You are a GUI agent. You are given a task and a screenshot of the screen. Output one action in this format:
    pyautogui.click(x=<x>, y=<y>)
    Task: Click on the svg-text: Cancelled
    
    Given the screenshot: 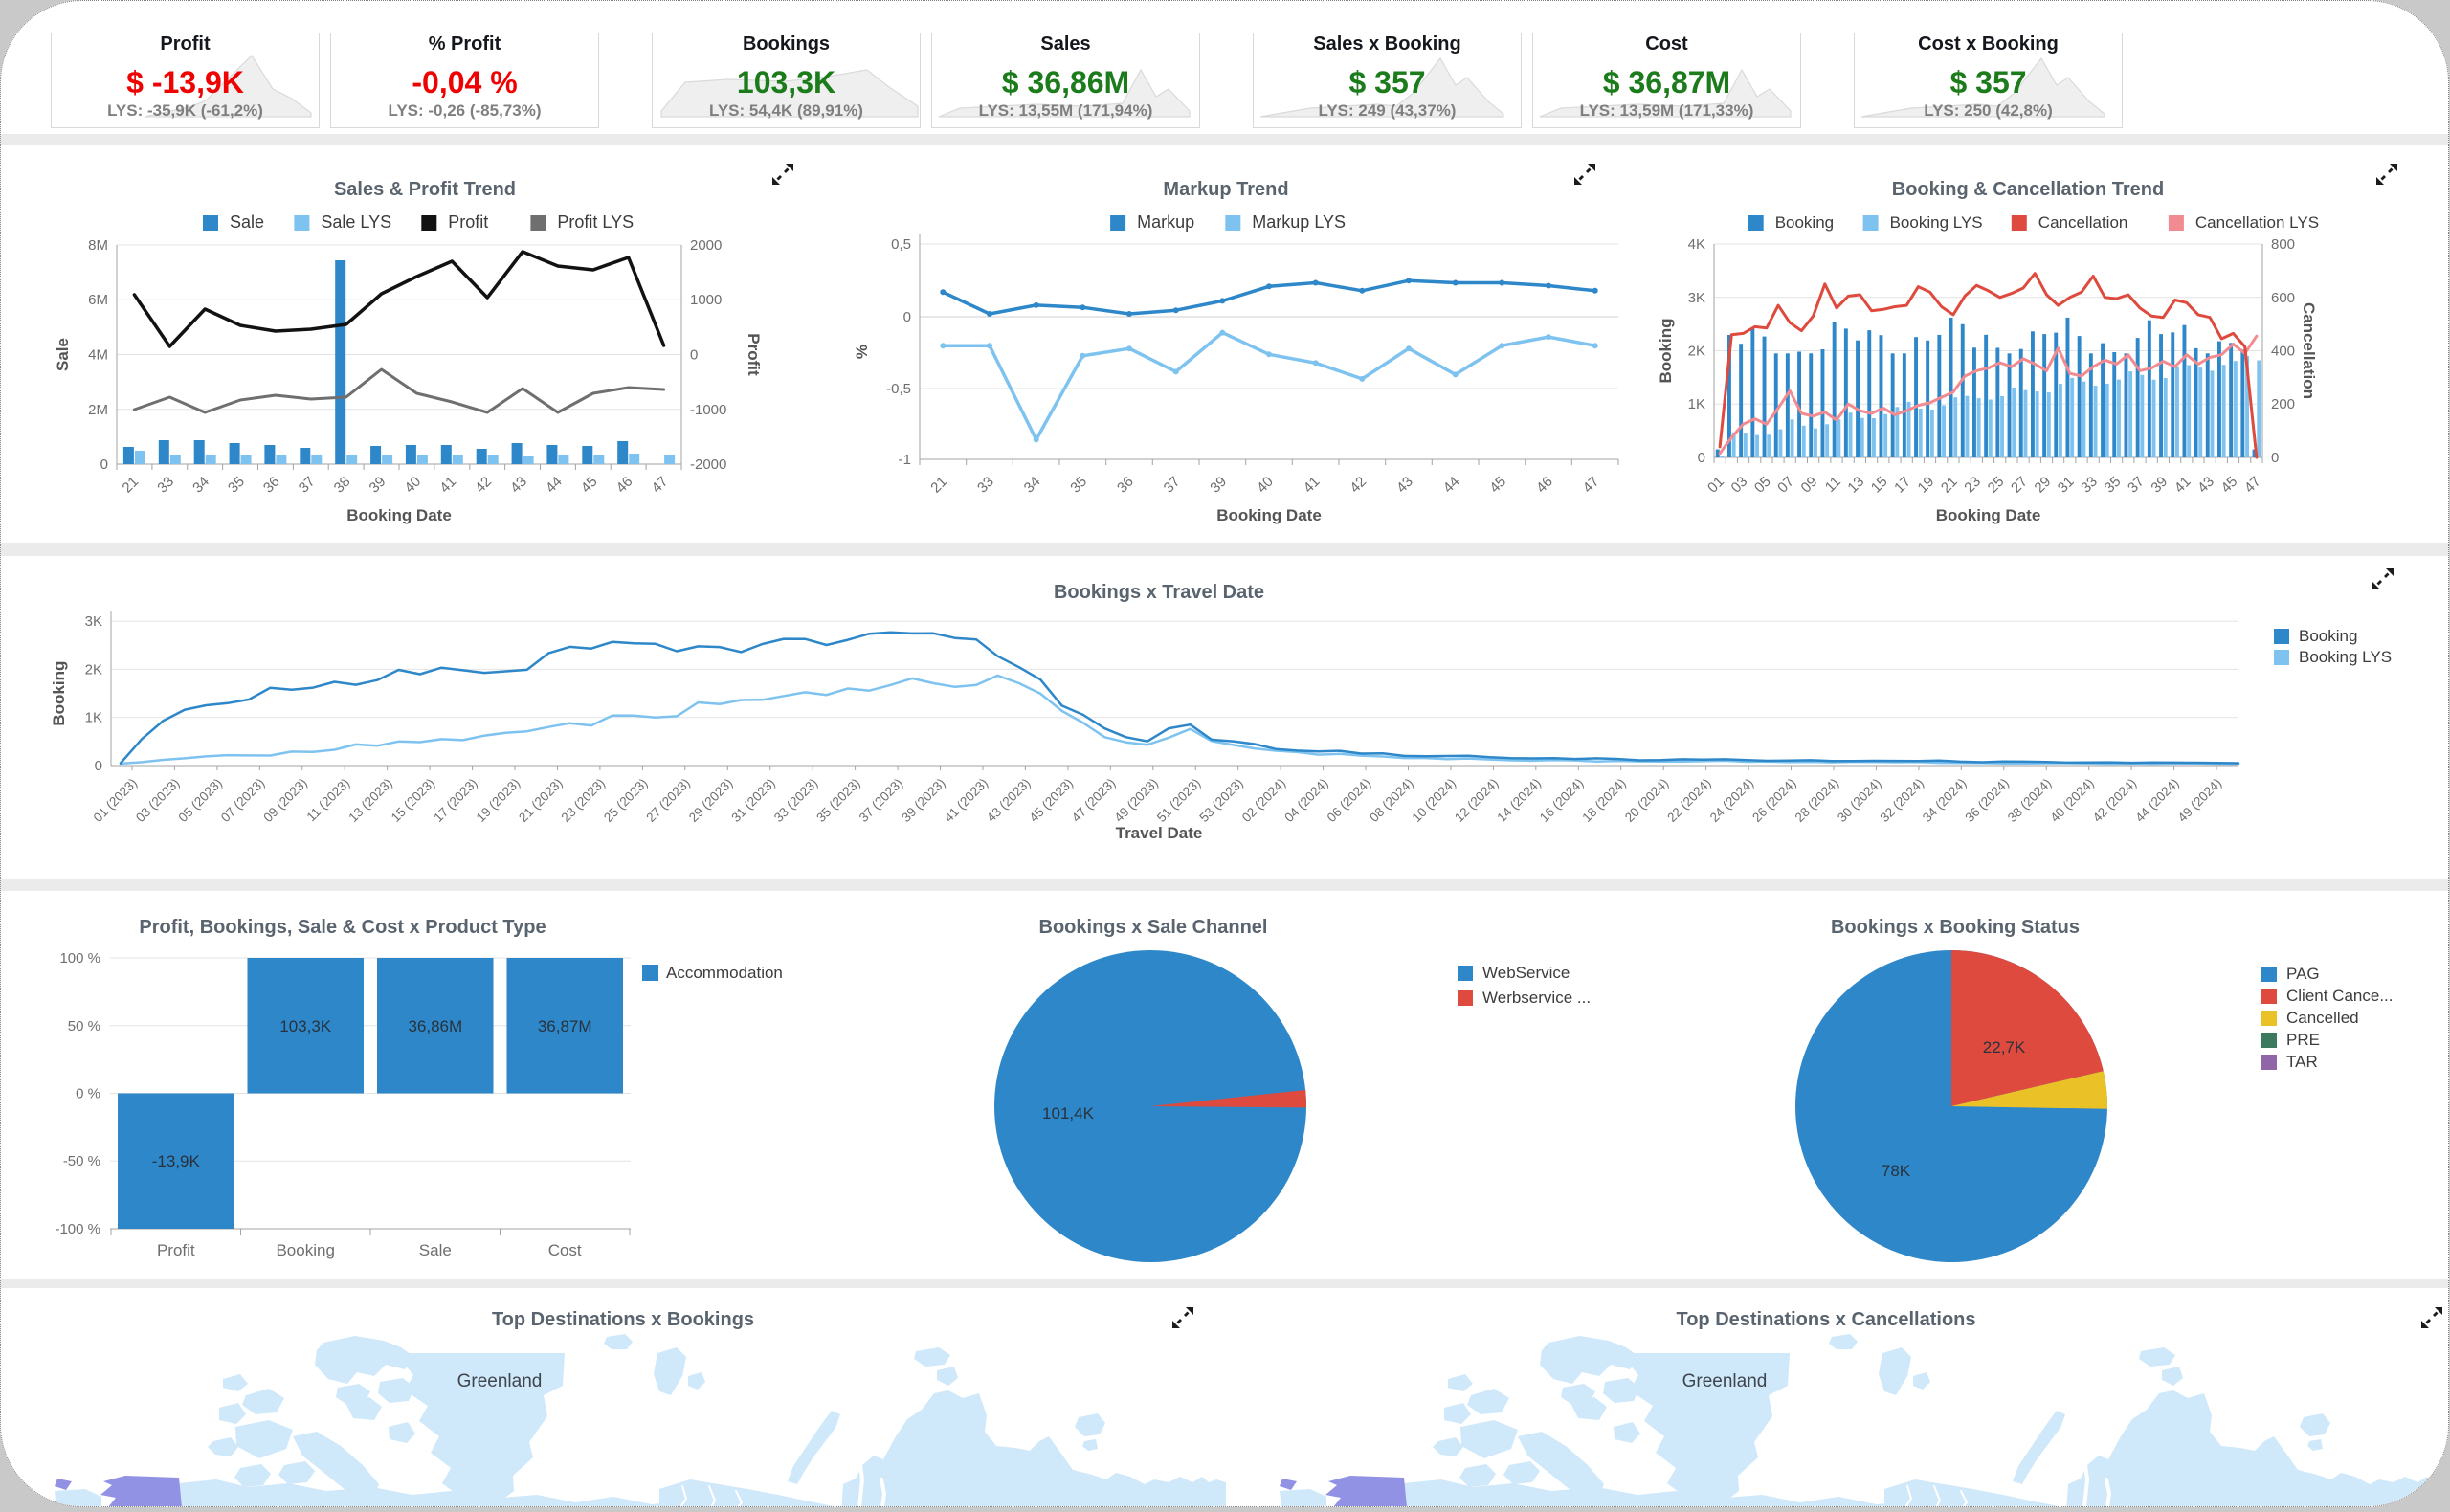 What is the action you would take?
    pyautogui.click(x=2323, y=1018)
    